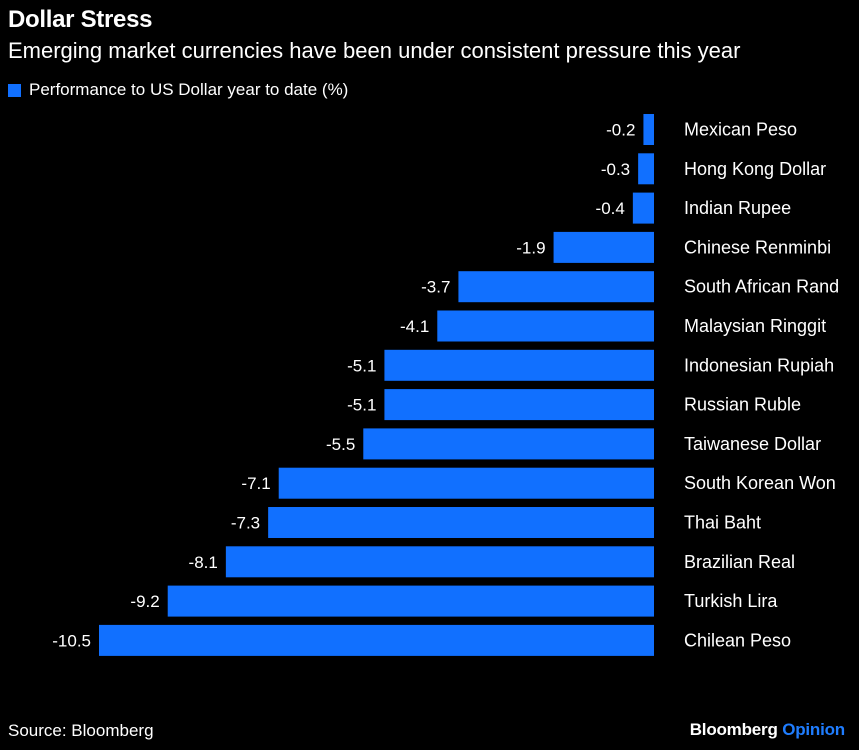 Image resolution: width=859 pixels, height=750 pixels. Describe the element at coordinates (519, 365) in the screenshot. I see `bar-indonesian-rupiah` at that location.